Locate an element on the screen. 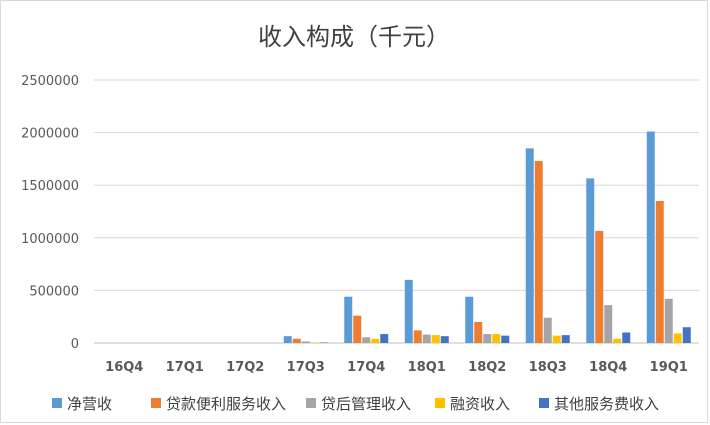 The height and width of the screenshot is (425, 710). x-tick-label: 16Q4 is located at coordinates (124, 367).